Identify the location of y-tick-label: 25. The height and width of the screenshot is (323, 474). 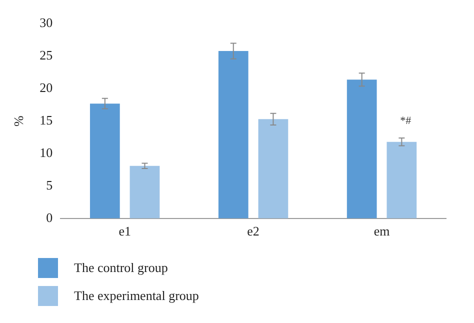
(46, 55).